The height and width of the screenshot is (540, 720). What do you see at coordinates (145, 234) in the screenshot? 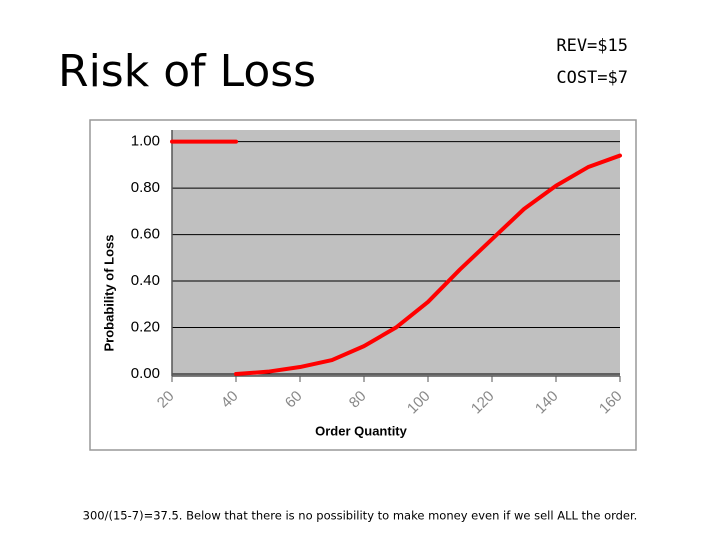
I see `y-tick-label: 0.60` at bounding box center [145, 234].